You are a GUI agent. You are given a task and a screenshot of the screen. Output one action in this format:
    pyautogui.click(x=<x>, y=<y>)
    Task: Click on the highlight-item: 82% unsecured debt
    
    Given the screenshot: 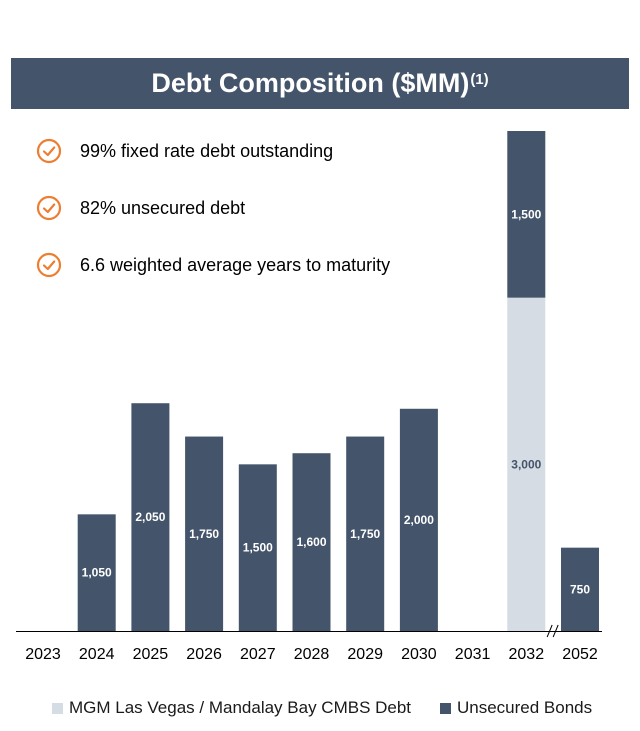 What is the action you would take?
    pyautogui.click(x=213, y=208)
    